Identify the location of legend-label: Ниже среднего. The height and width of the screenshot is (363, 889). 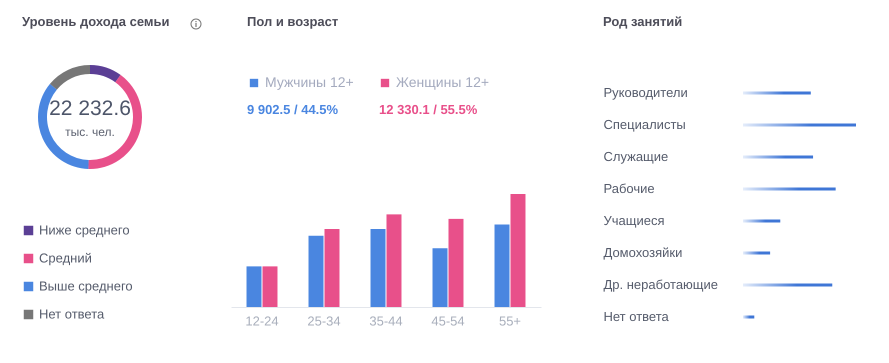
(84, 230).